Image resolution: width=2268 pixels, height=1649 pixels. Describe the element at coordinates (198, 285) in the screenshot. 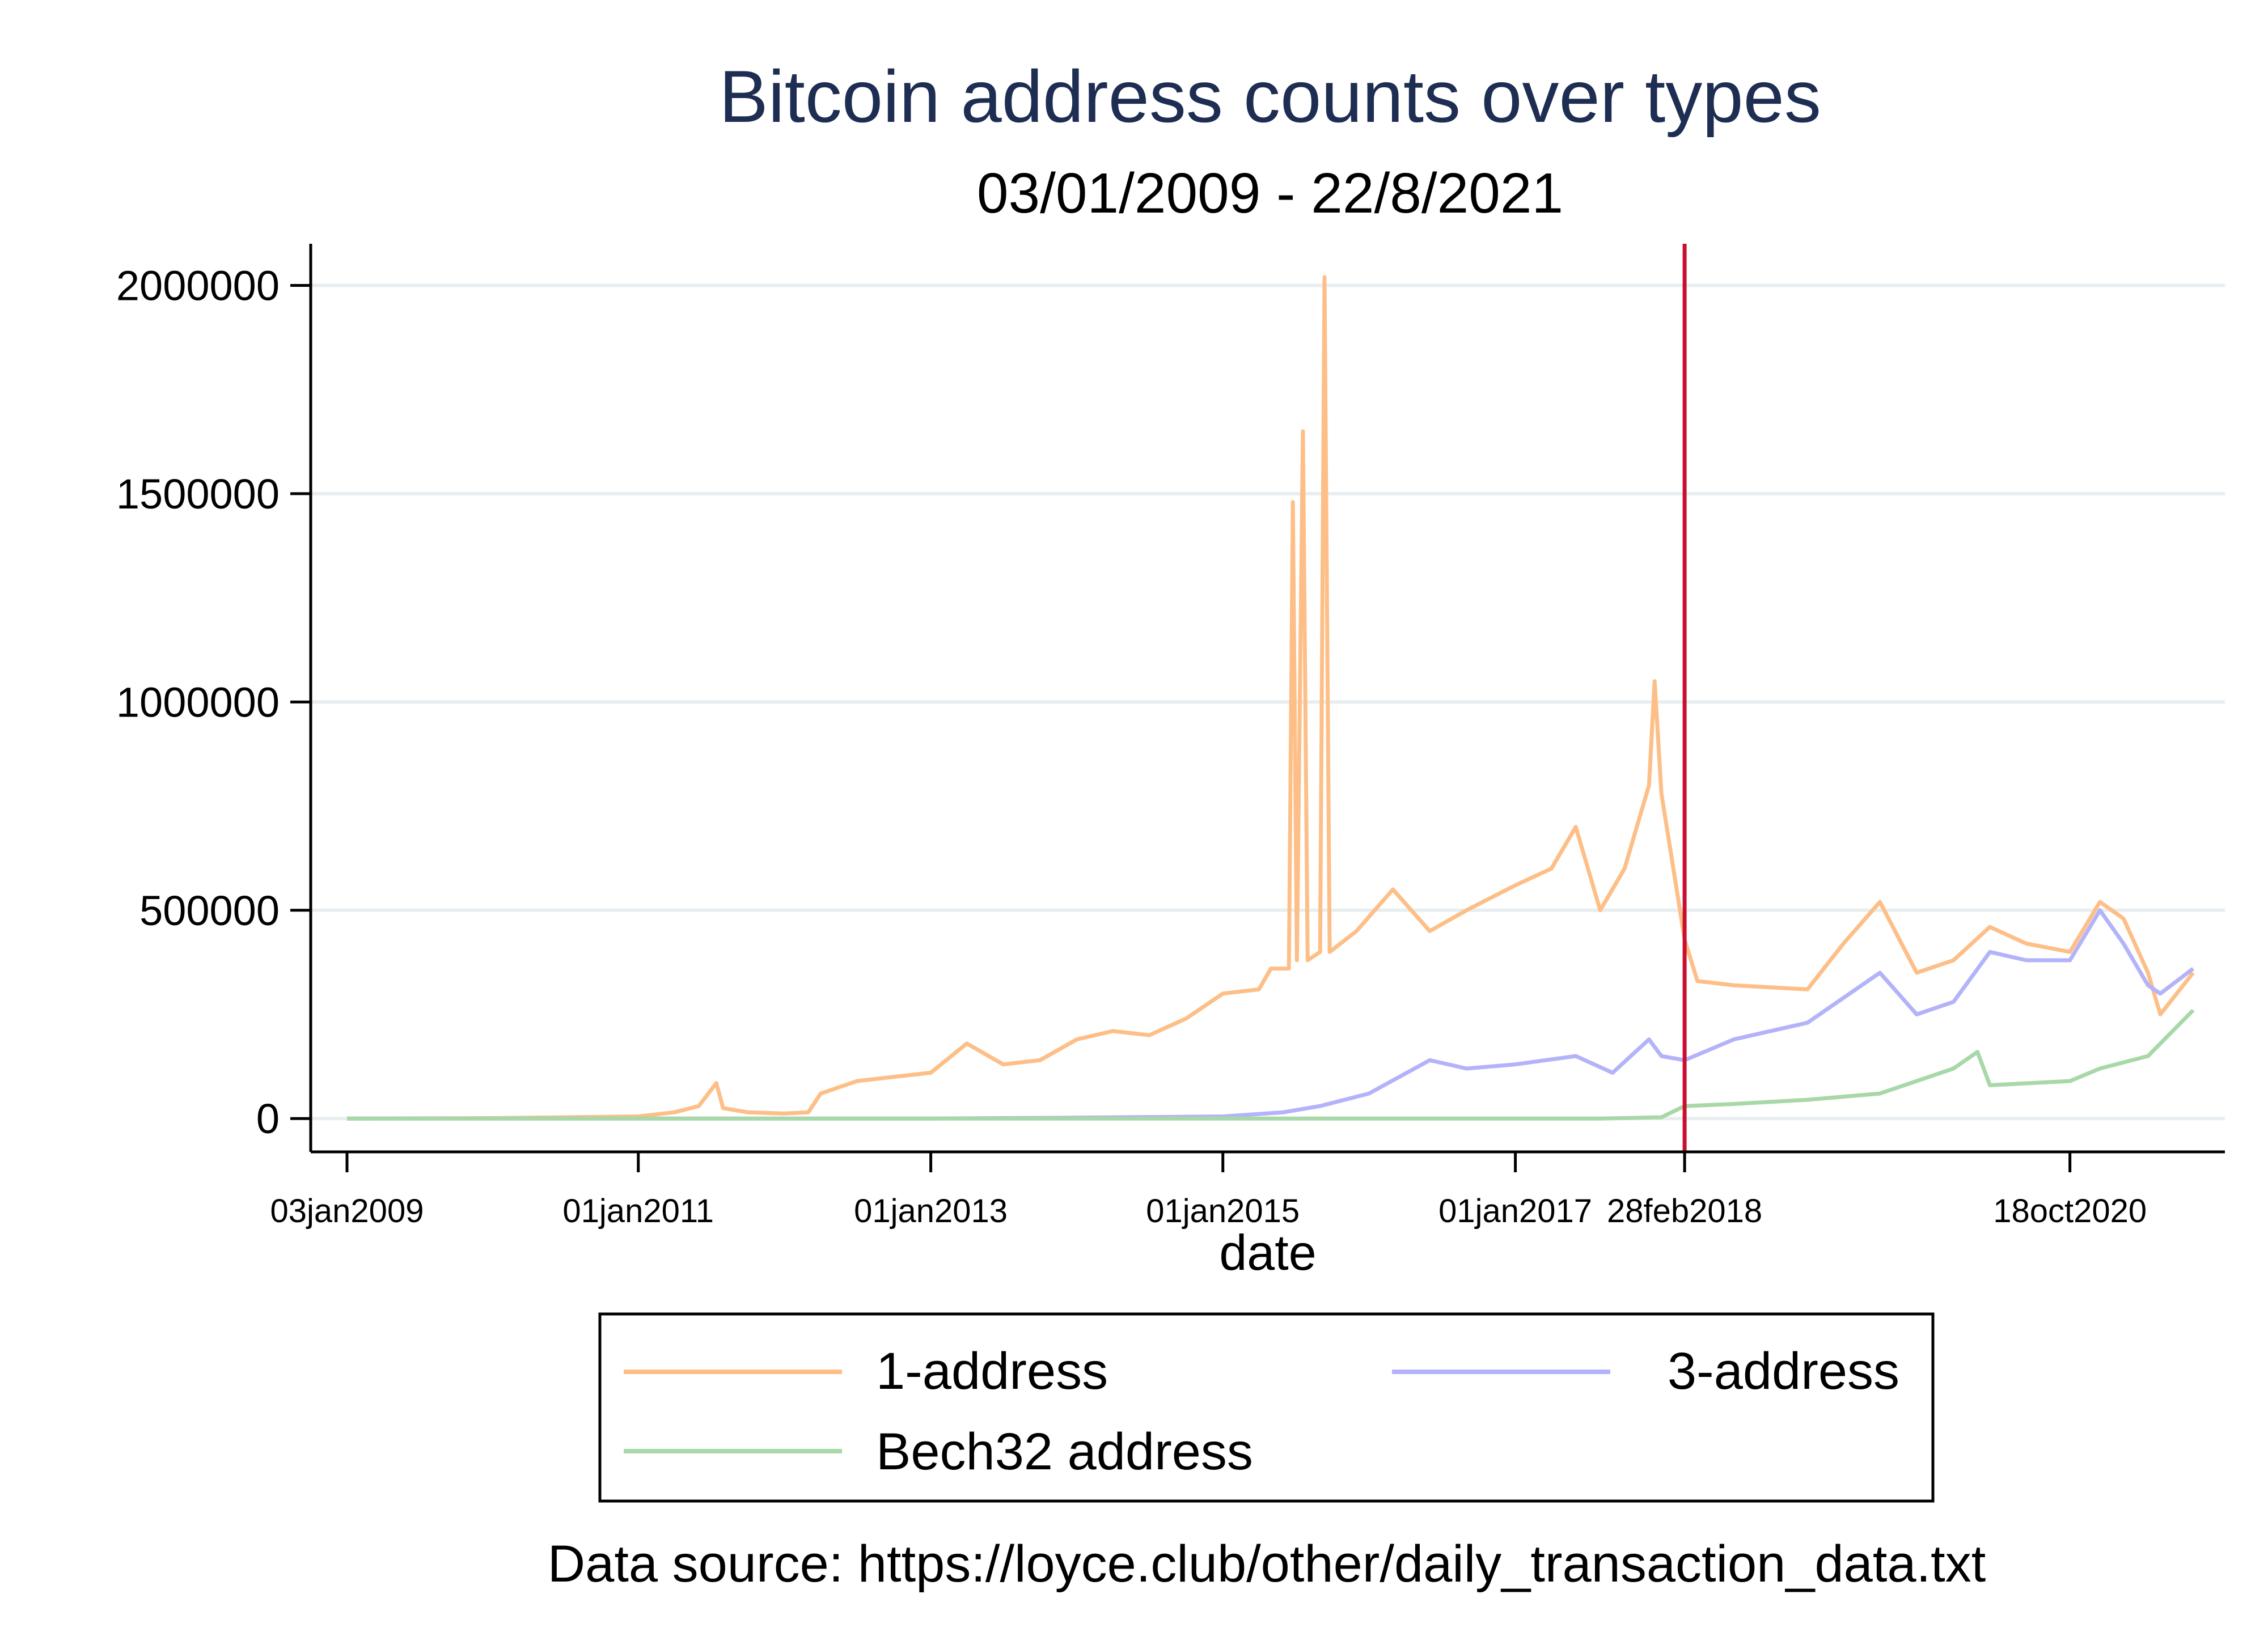

I see `y-tick-label: 2000000` at that location.